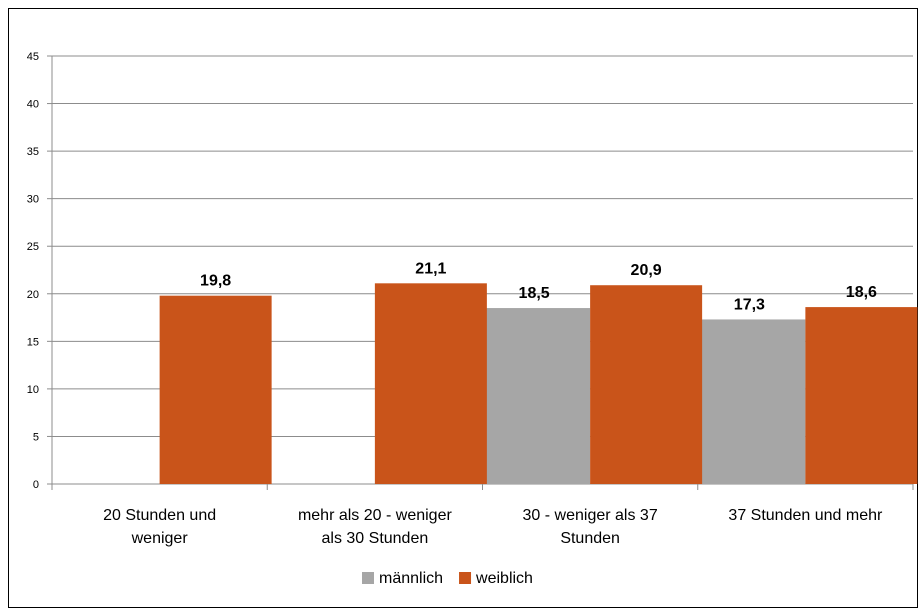  I want to click on y-tick-label: 15, so click(33, 342).